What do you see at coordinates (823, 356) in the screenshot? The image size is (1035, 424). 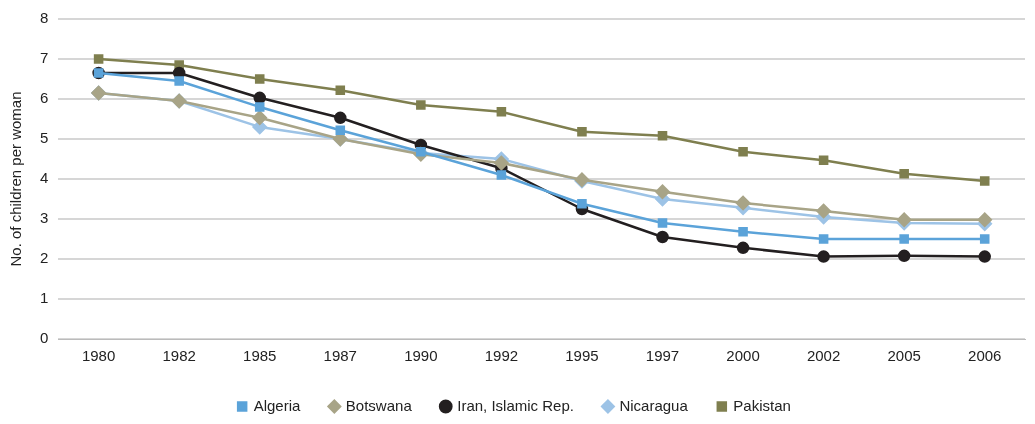 I see `x-tick-label: 2002` at bounding box center [823, 356].